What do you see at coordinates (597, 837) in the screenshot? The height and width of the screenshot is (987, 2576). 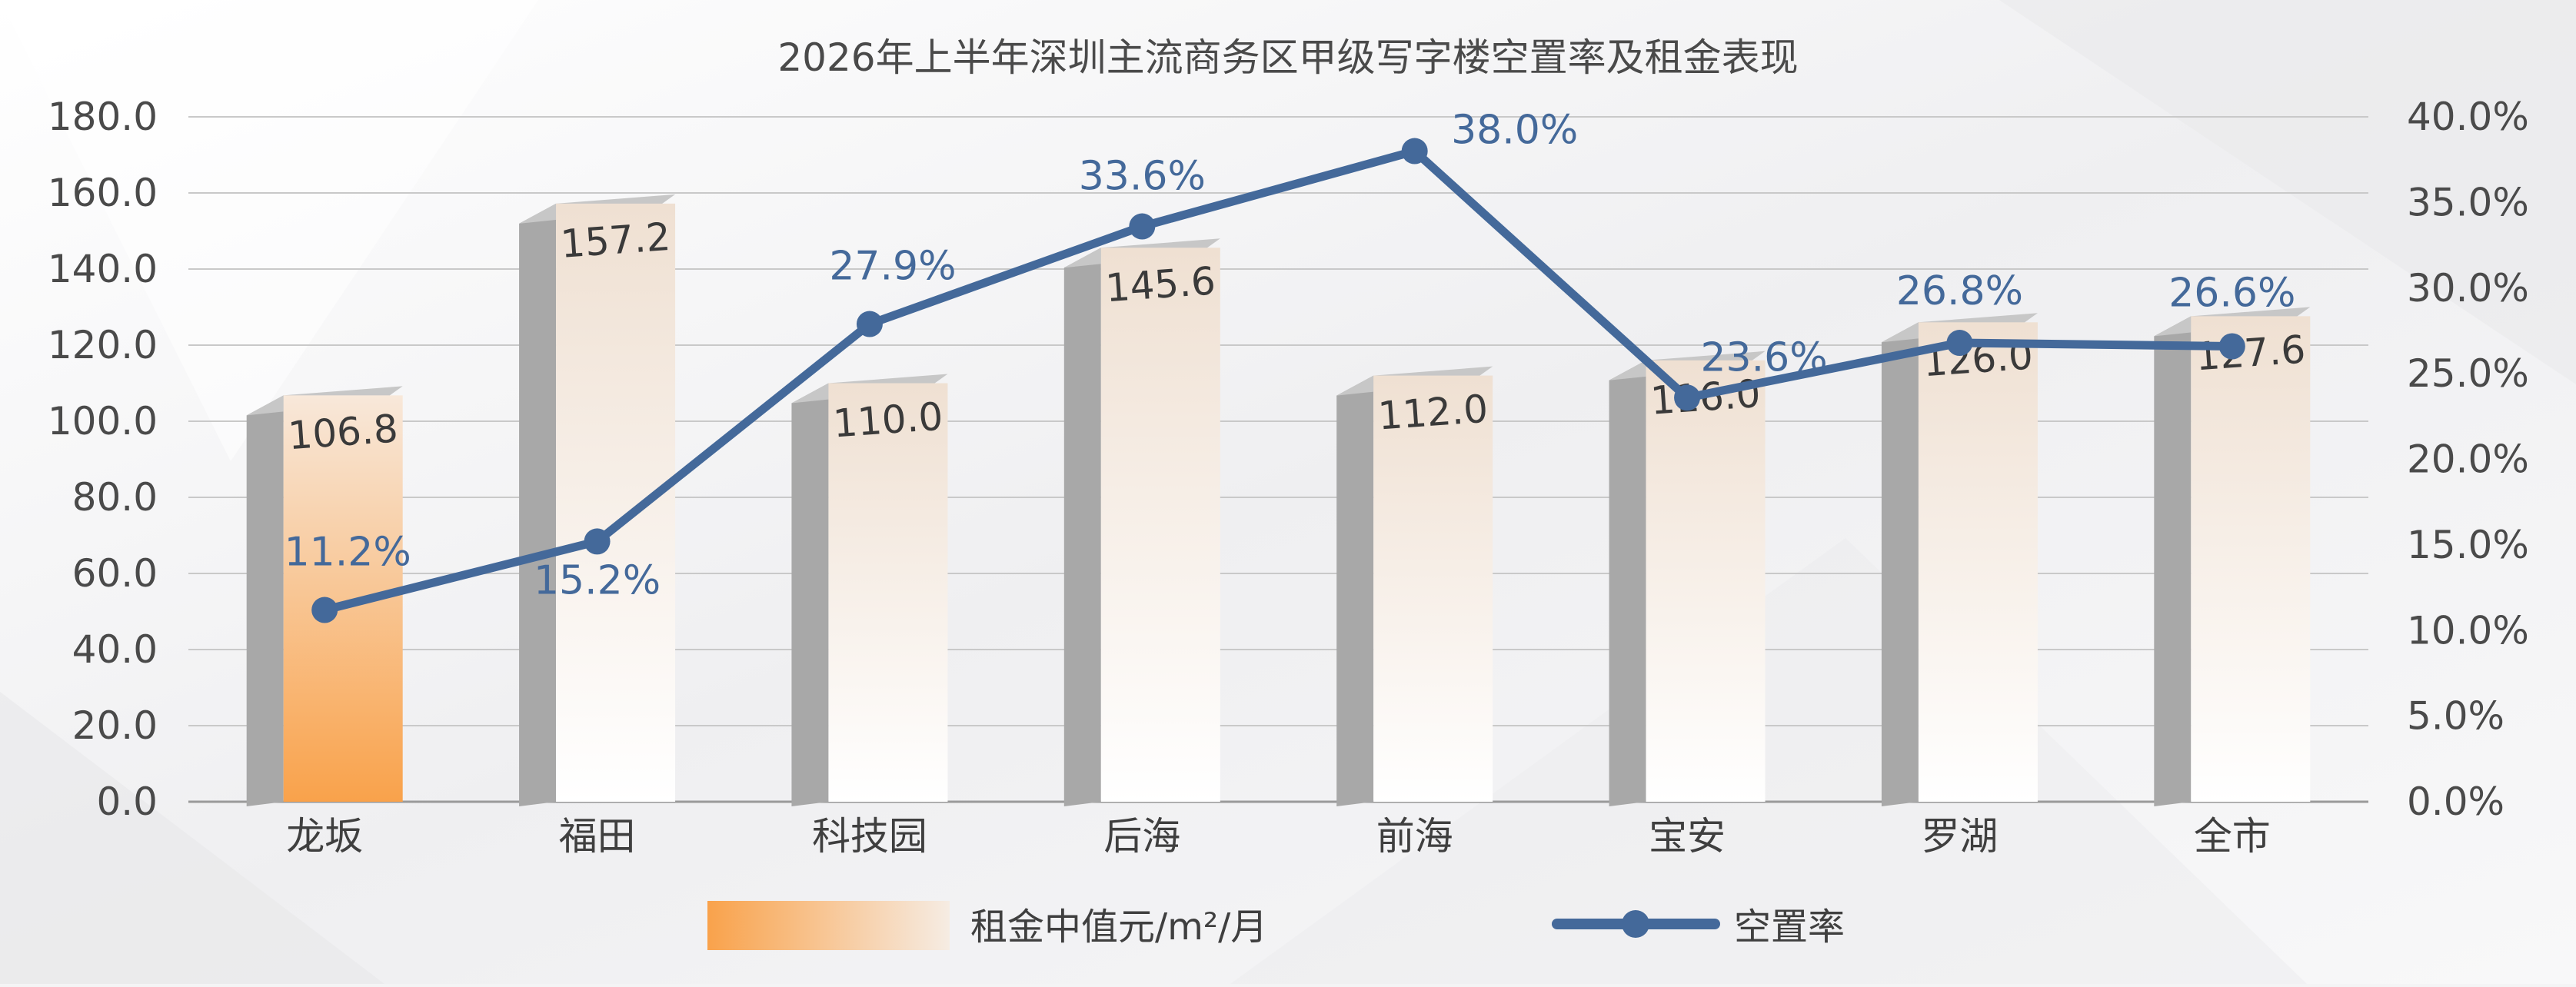 I see `x-category-label: 福田` at bounding box center [597, 837].